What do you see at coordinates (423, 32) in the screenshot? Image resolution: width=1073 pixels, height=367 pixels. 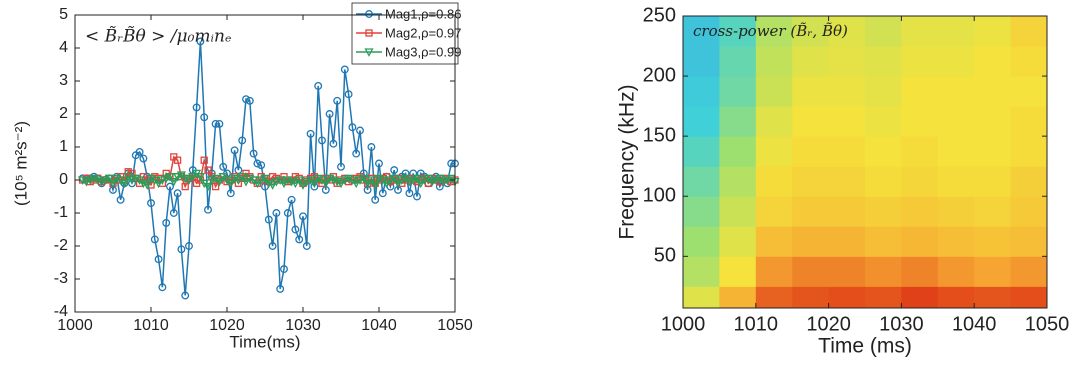 I see `legend-label: Mag2,ρ=0.97` at bounding box center [423, 32].